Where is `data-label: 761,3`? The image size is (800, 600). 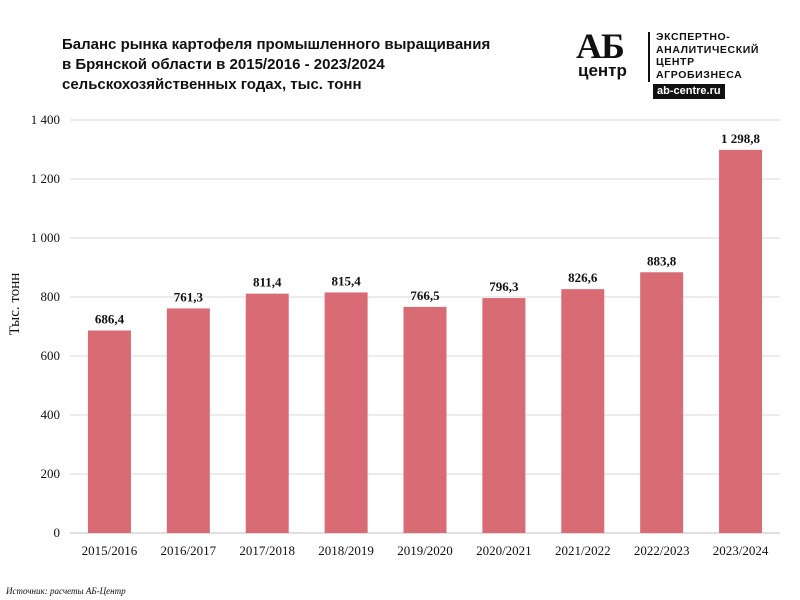
data-label: 761,3 is located at coordinates (189, 296).